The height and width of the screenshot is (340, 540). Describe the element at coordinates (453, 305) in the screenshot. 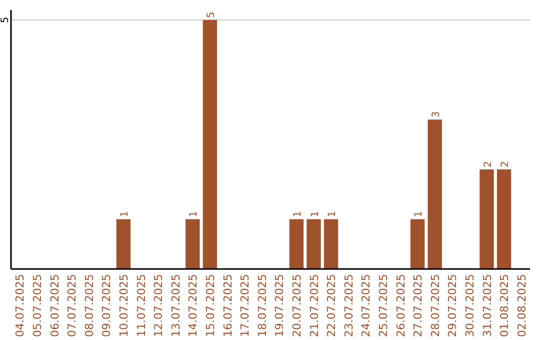

I see `x-tick-label: 29.07.2025` at that location.